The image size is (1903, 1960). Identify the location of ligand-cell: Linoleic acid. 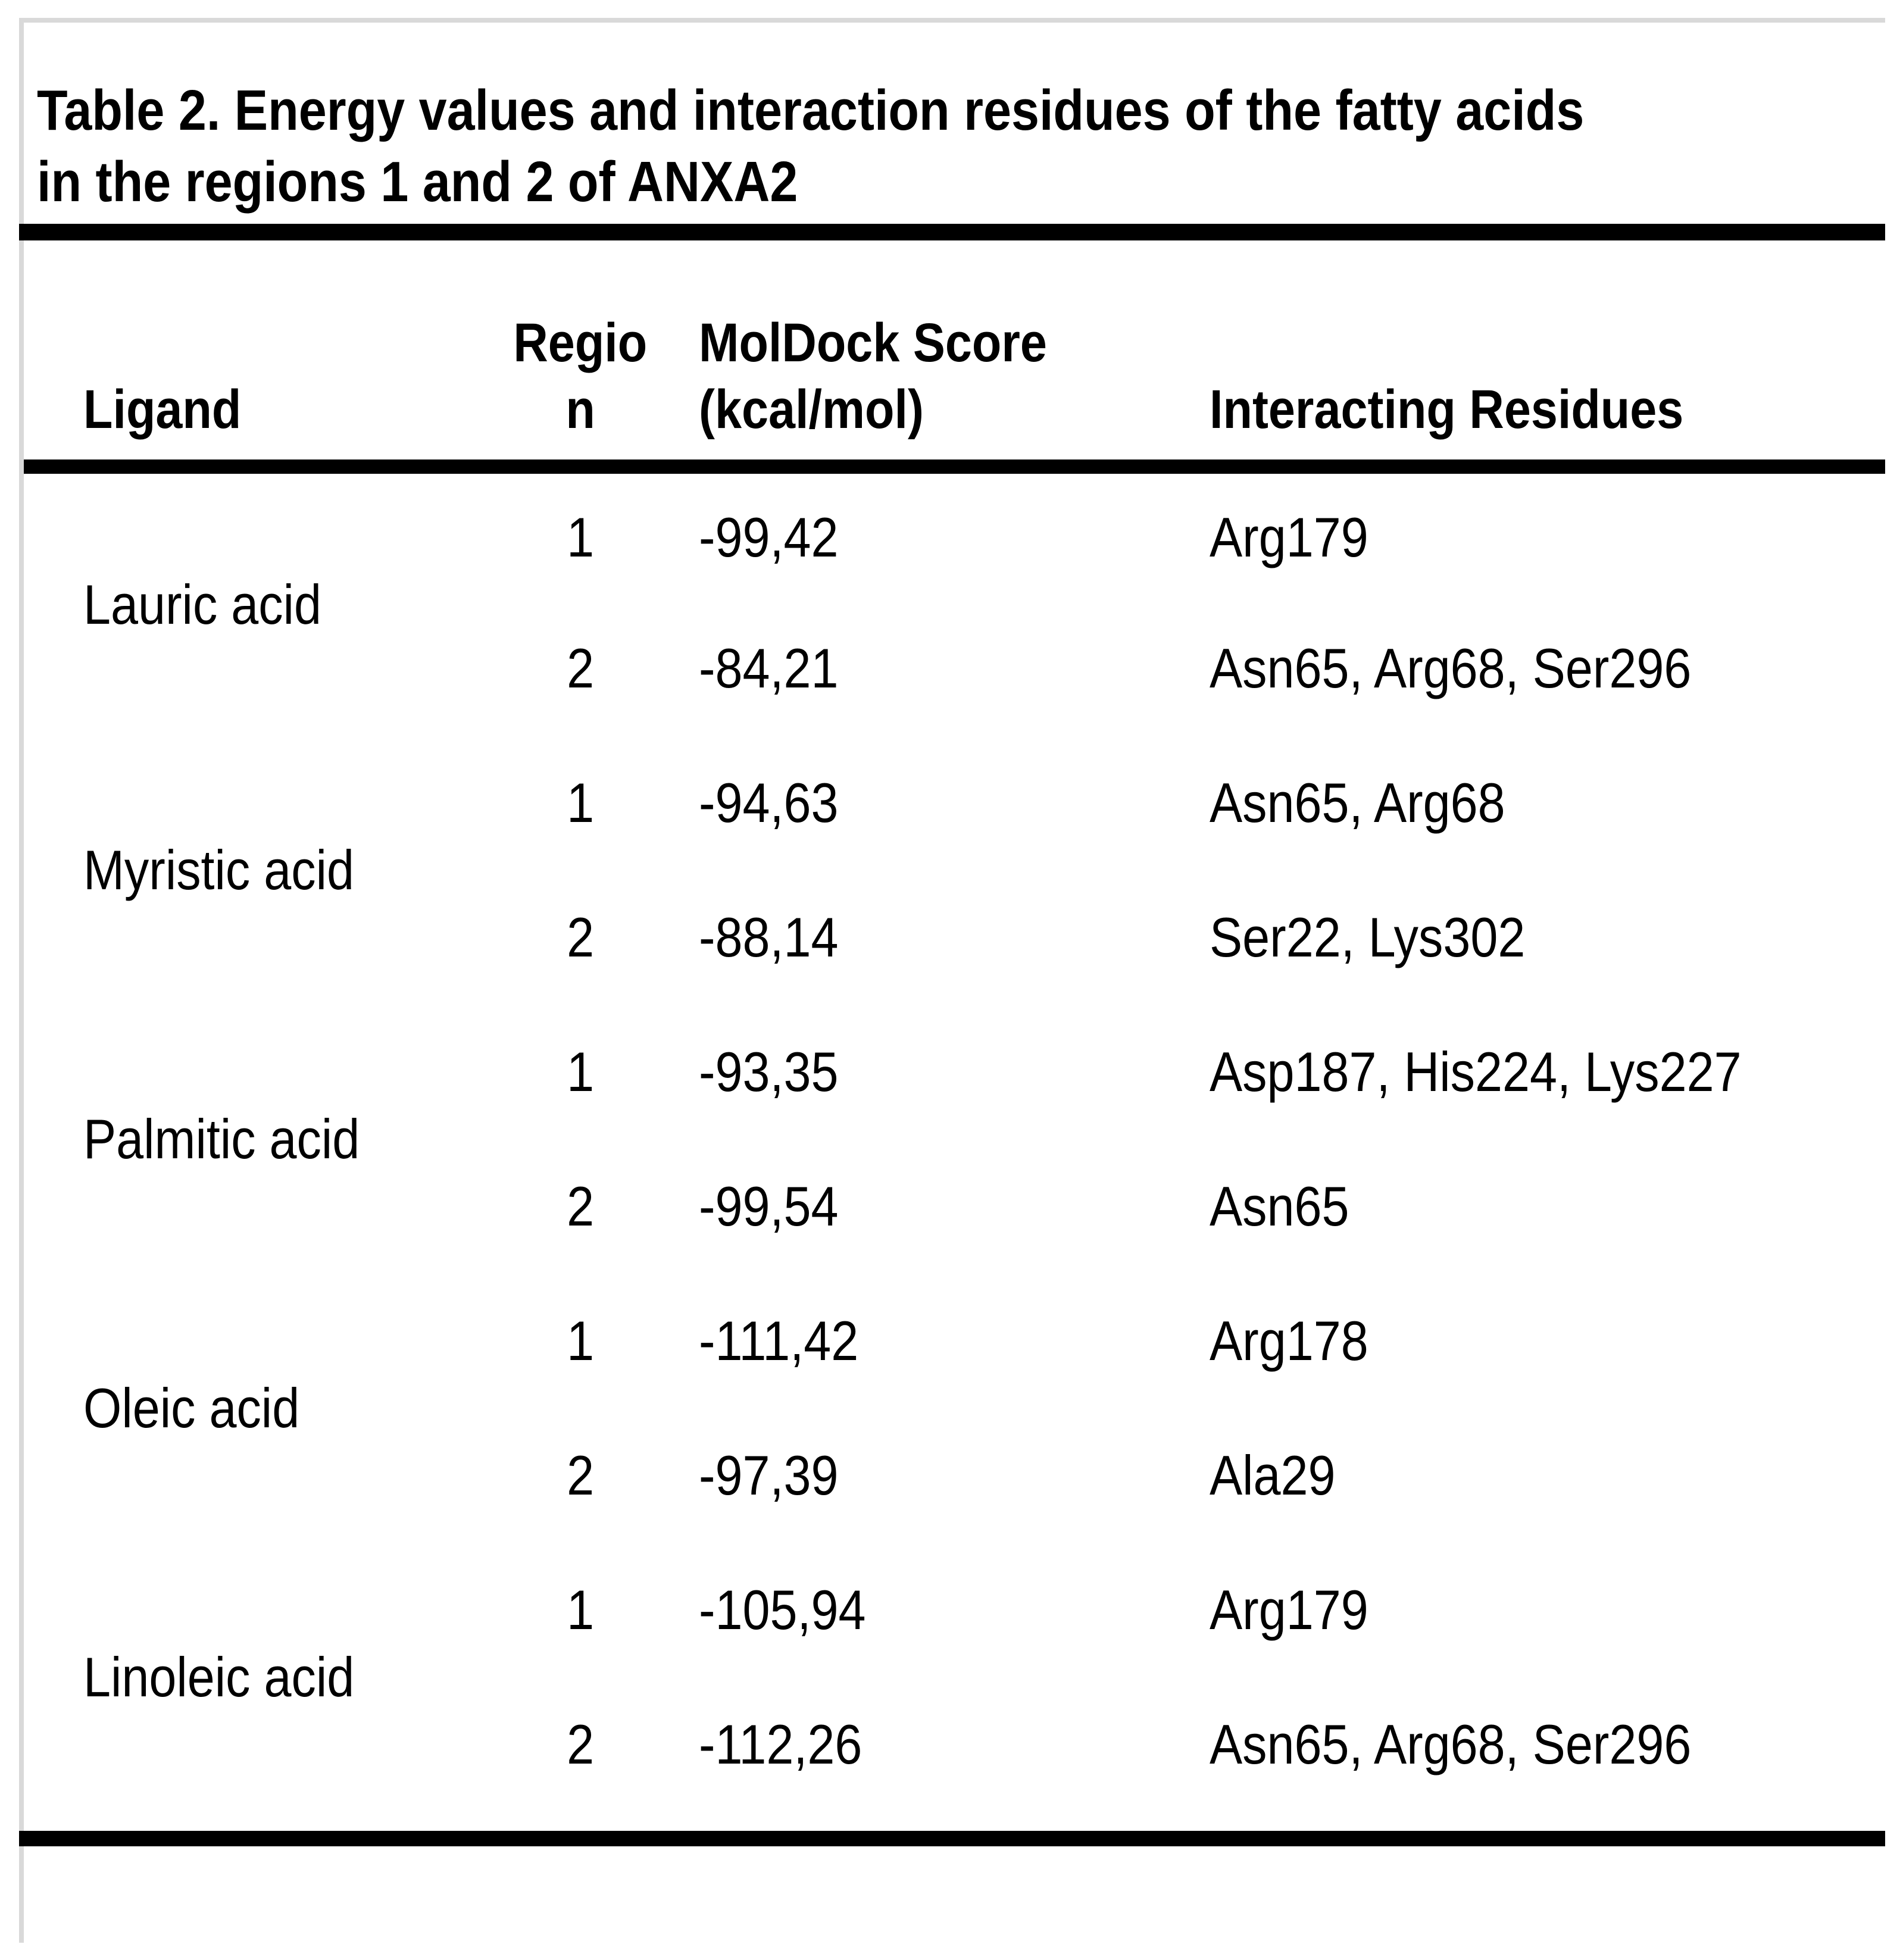
(244, 1678).